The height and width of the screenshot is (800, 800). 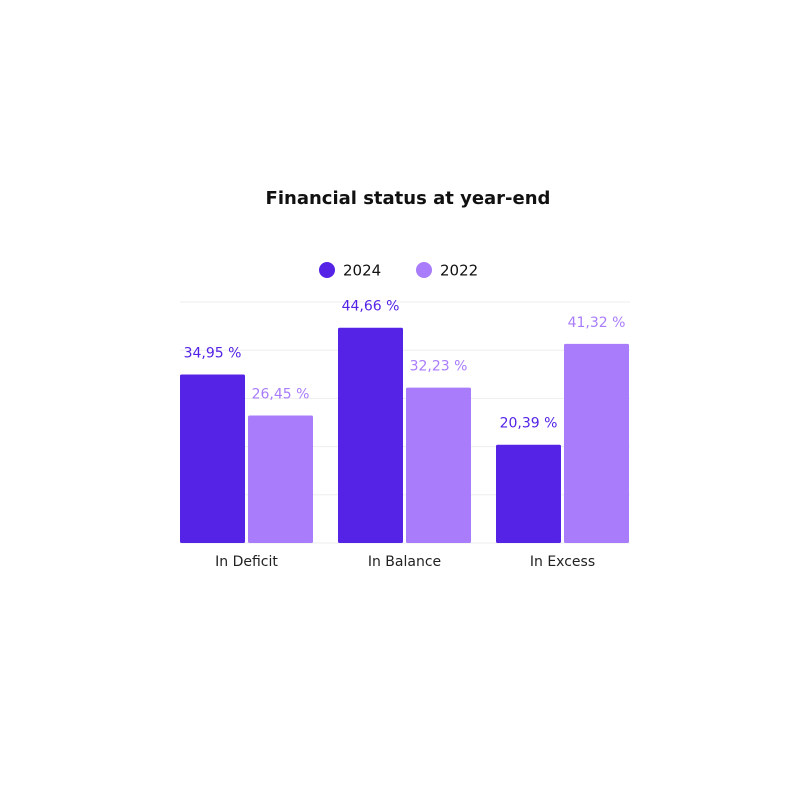 I want to click on value-label: 32,23 %, so click(x=439, y=367).